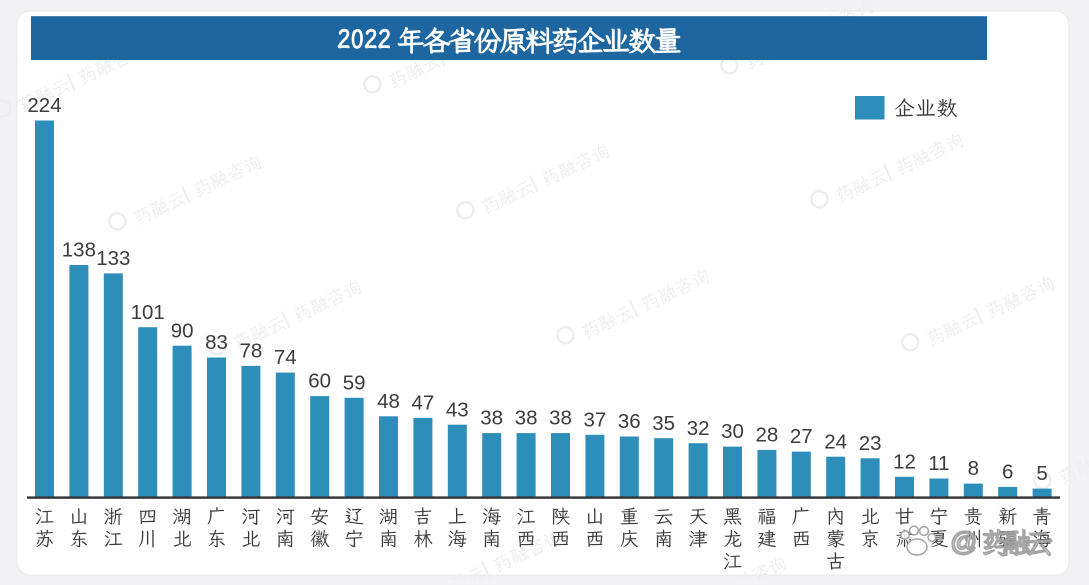 The image size is (1089, 585). Describe the element at coordinates (904, 461) in the screenshot. I see `svg-text: 12` at that location.